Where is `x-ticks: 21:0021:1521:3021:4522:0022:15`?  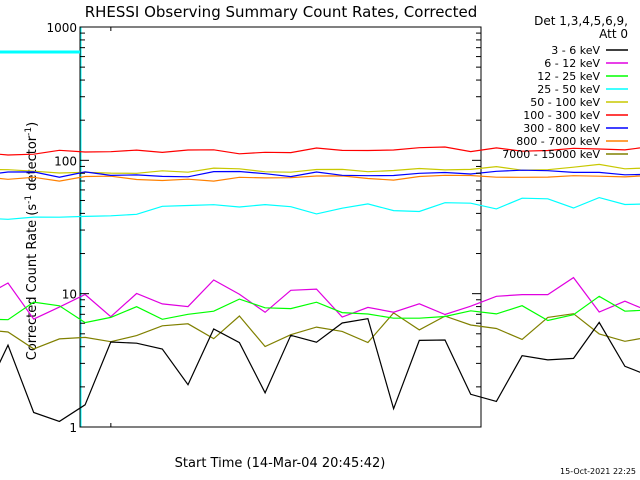
x-ticks: 21:0021:1521:3021:4522:0022:15 is located at coordinates (111, 227).